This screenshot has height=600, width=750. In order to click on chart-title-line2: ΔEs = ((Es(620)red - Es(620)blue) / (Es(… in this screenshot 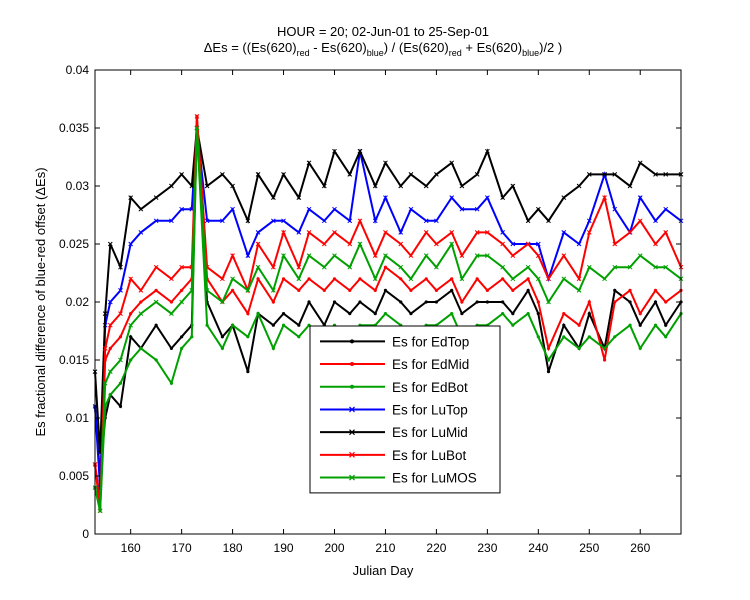, I will do `click(383, 49)`.